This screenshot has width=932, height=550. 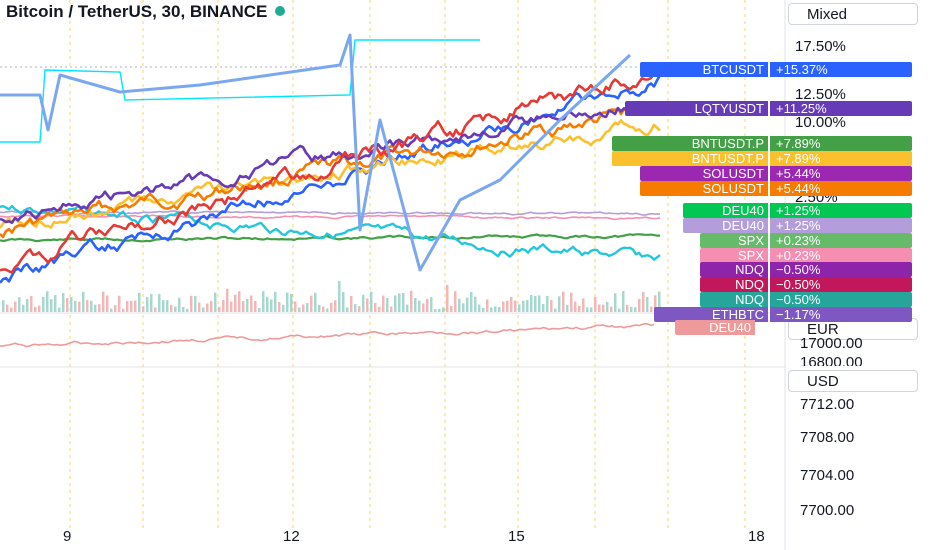 I want to click on usd-tick-label: 7700.00, so click(x=827, y=510).